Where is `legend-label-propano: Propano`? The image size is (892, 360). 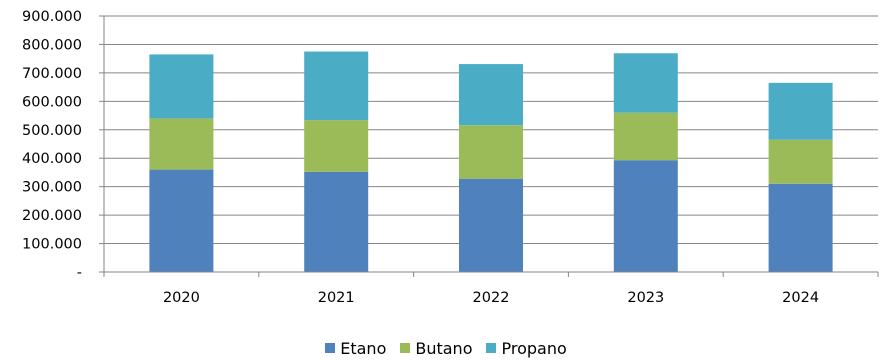 legend-label-propano: Propano is located at coordinates (534, 348).